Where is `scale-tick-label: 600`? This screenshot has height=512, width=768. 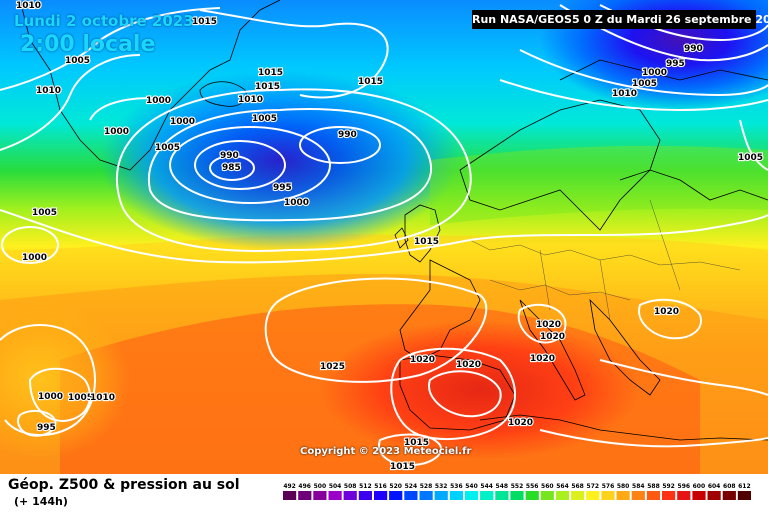 scale-tick-label: 600 is located at coordinates (699, 486).